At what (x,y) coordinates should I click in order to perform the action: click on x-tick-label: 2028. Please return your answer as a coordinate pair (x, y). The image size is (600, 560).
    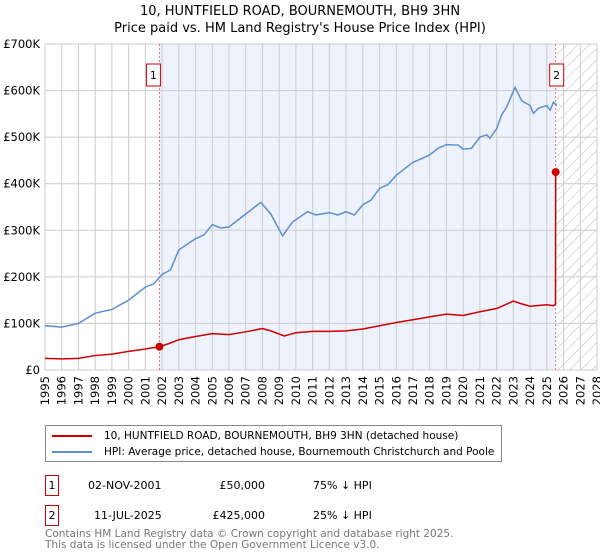
    Looking at the image, I should click on (595, 390).